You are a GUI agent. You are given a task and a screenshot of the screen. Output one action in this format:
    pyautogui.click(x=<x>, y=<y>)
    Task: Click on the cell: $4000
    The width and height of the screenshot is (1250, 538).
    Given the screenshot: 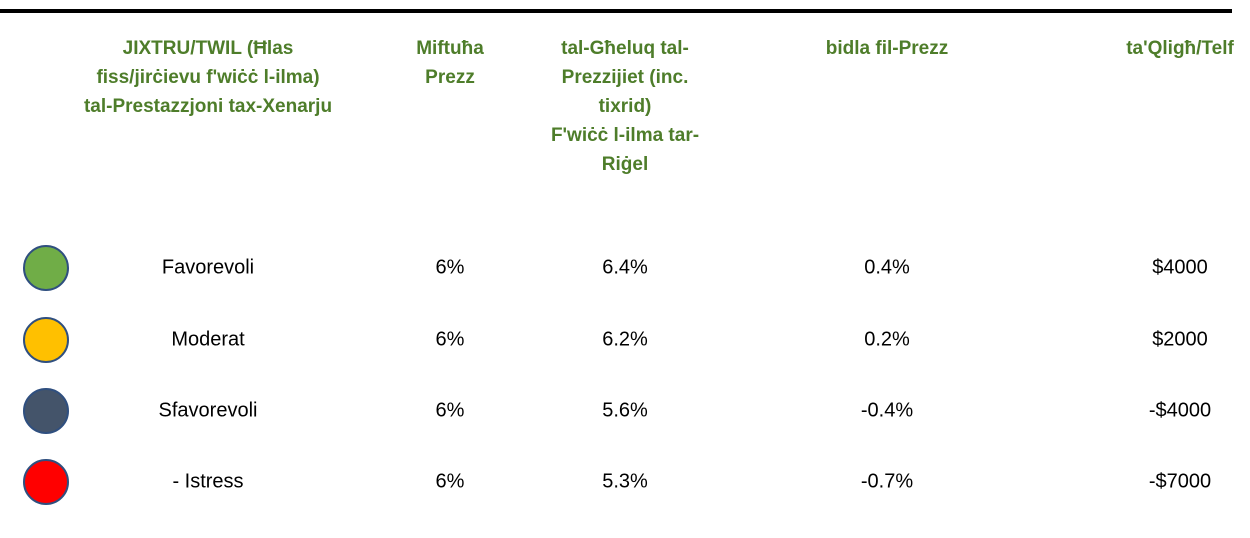 What is the action you would take?
    pyautogui.click(x=1180, y=267)
    